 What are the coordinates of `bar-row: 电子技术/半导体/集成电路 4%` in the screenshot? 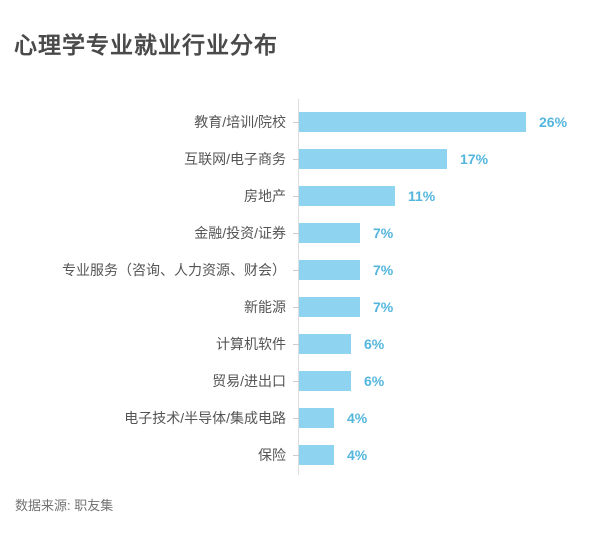 It's located at (300, 417).